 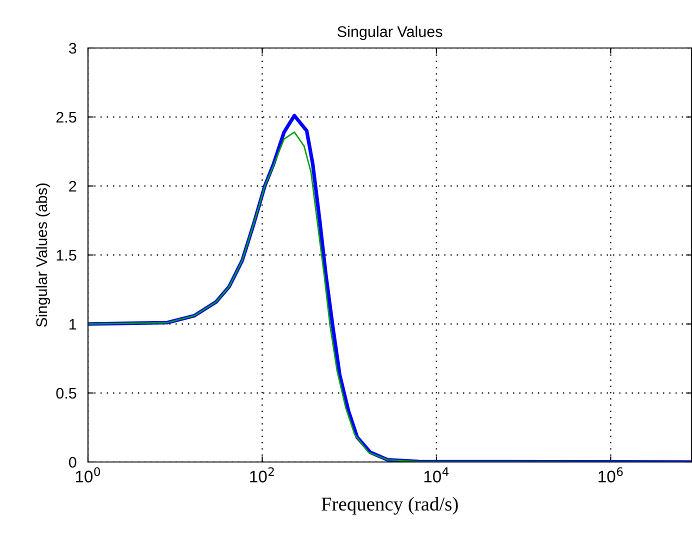 What do you see at coordinates (66, 117) in the screenshot?
I see `y-tick-label: 2.5` at bounding box center [66, 117].